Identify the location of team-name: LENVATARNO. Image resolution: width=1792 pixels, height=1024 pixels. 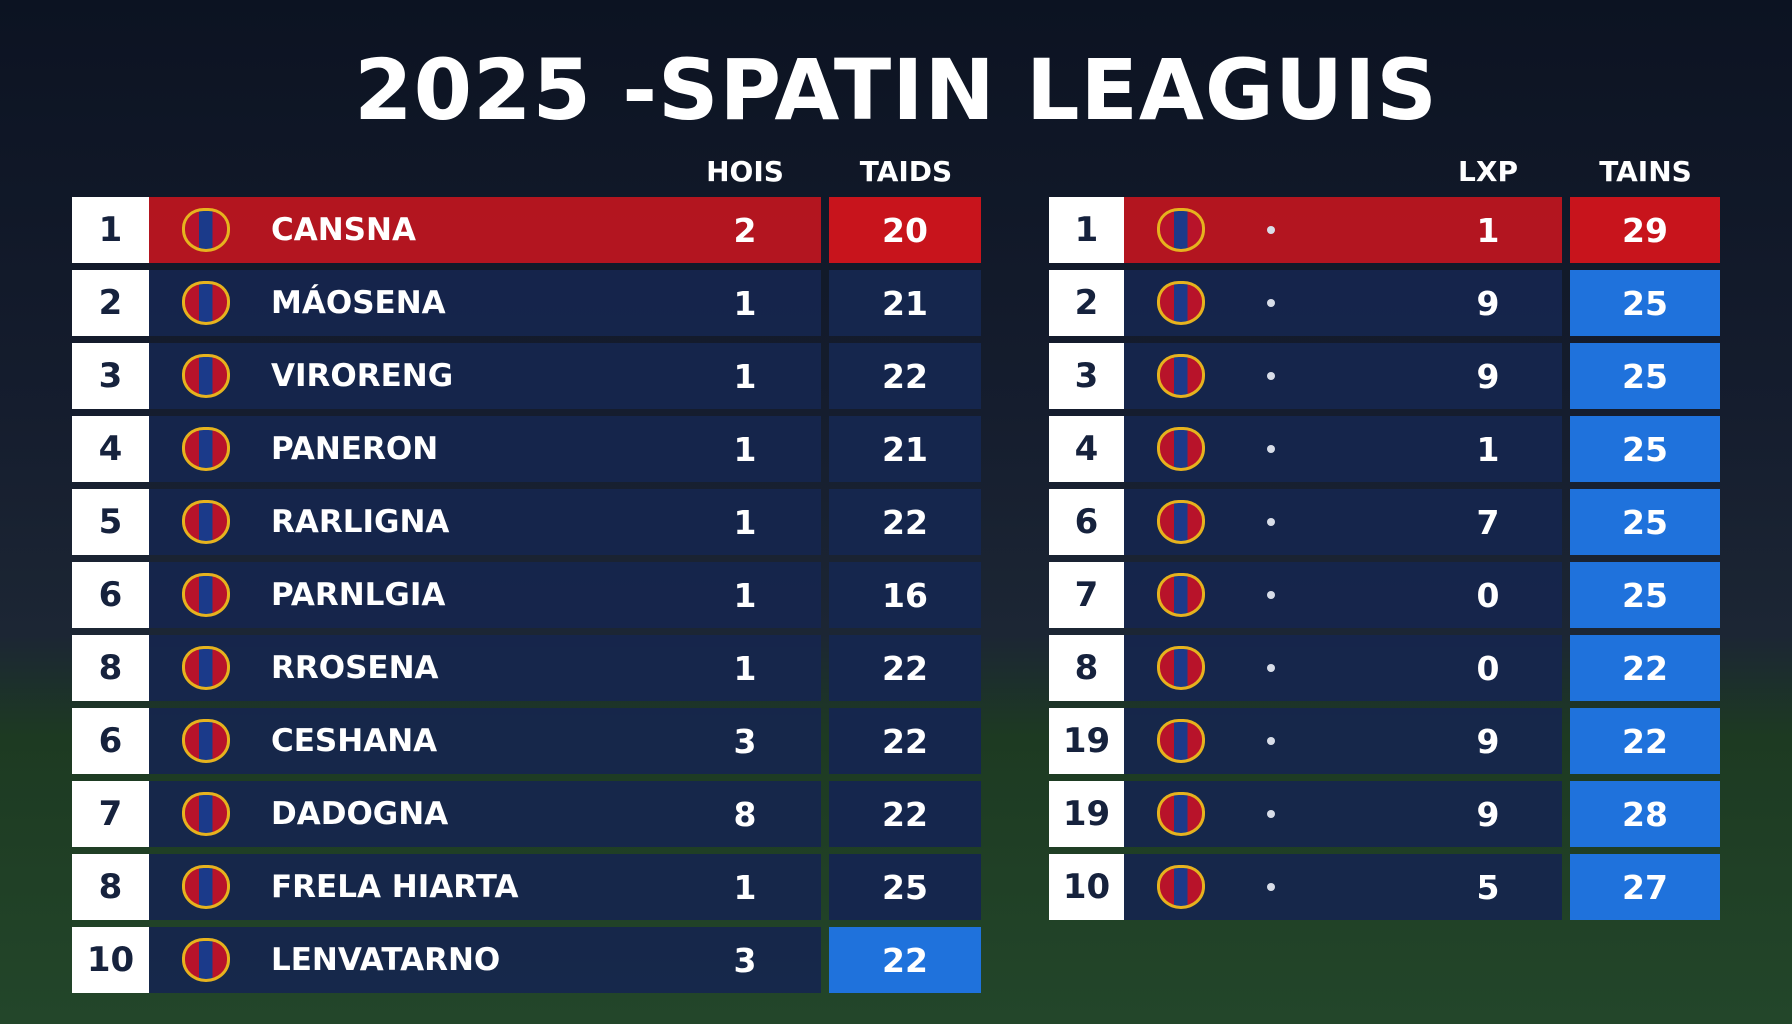
(386, 960).